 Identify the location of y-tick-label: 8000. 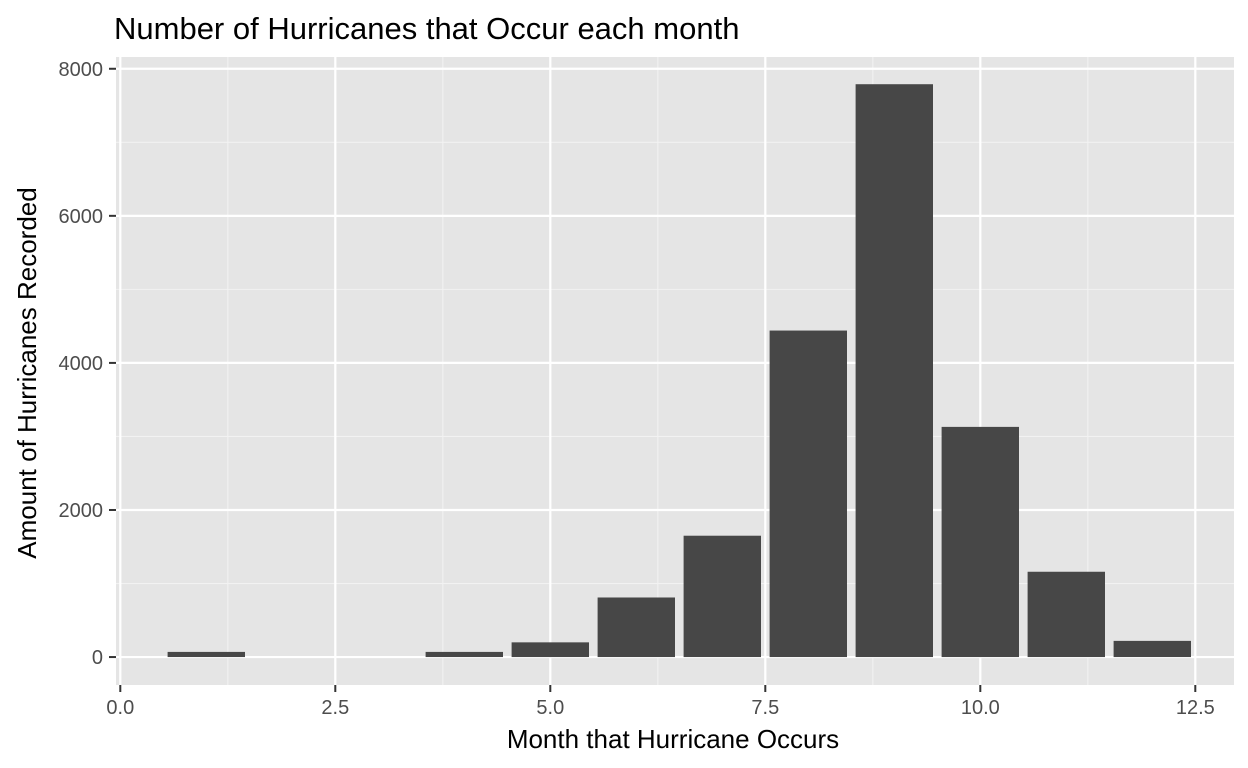
(81, 70).